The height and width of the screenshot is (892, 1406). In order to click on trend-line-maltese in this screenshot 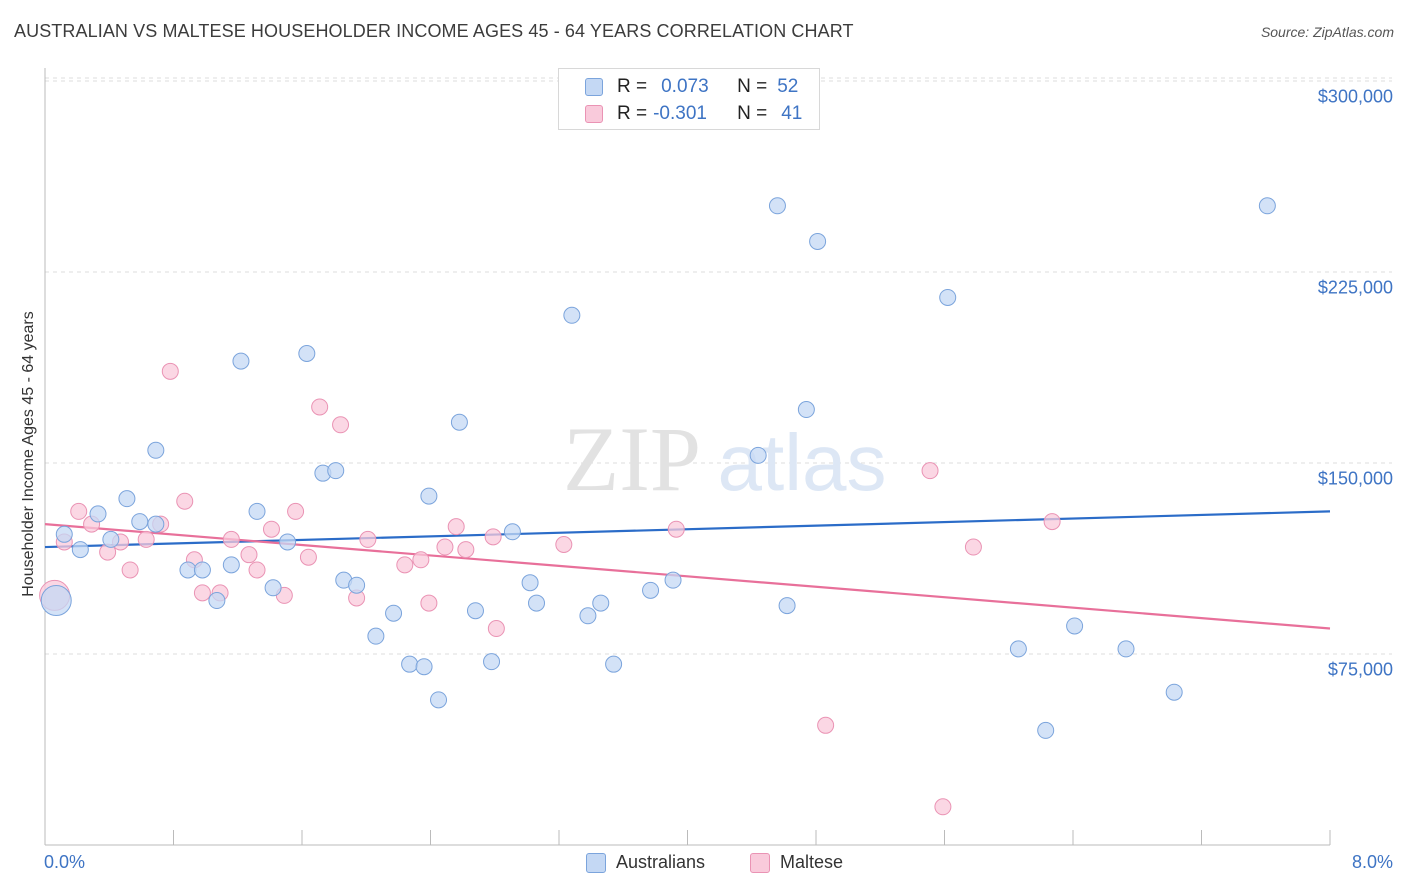, I will do `click(687, 576)`.